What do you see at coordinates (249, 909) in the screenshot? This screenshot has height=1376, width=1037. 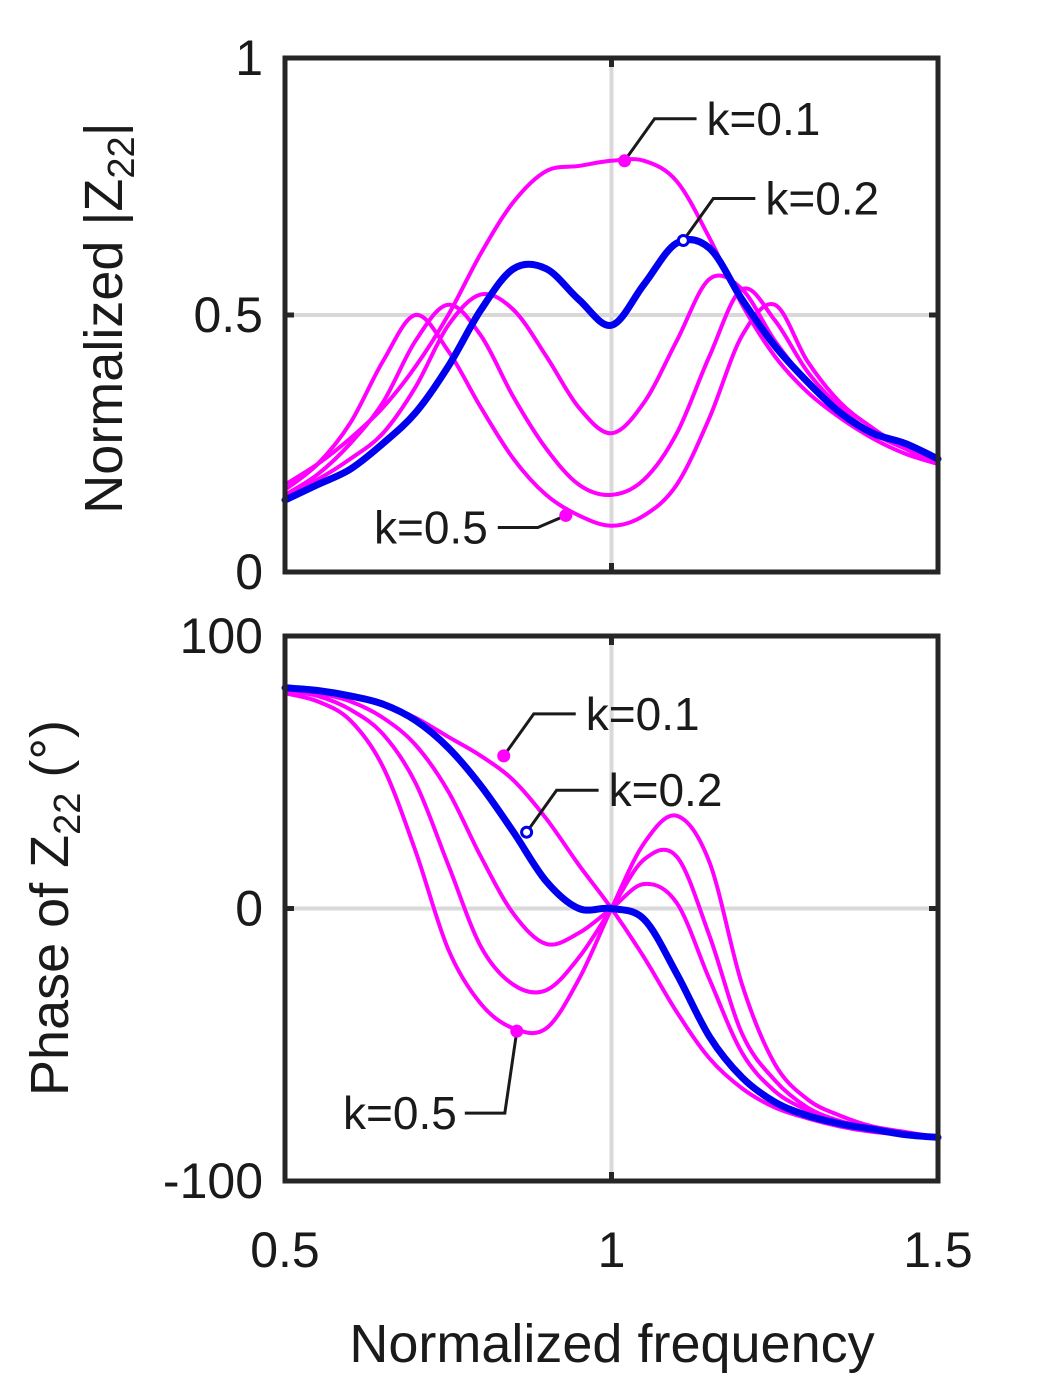 I see `bottom-y-tick-label: 0` at bounding box center [249, 909].